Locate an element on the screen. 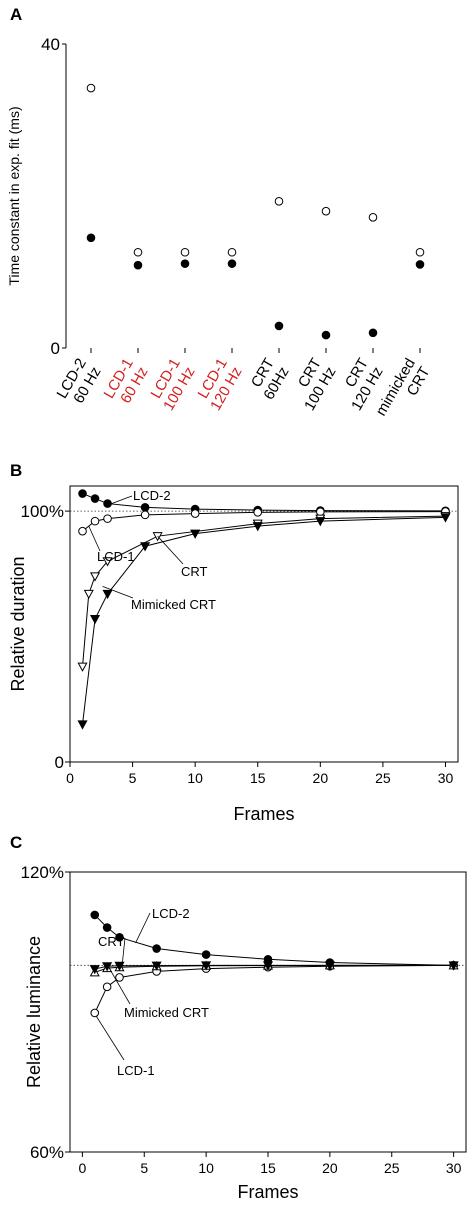 Image resolution: width=473 pixels, height=1205 pixels. y-tick-label: 100% is located at coordinates (42, 511).